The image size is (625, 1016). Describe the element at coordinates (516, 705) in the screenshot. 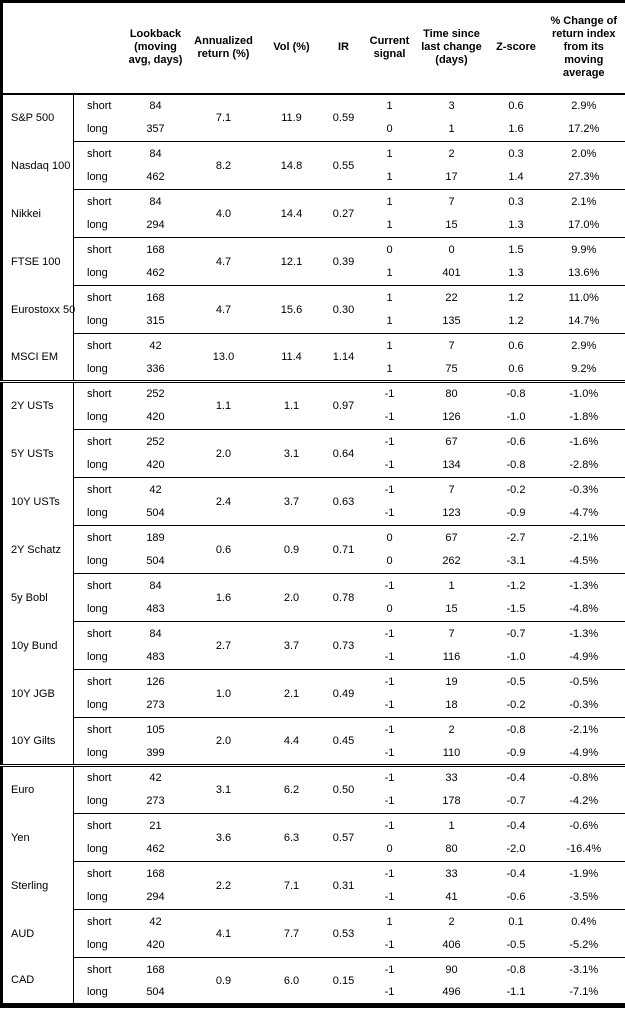

I see `zscore-long-10y-jgb: -0.2` at that location.